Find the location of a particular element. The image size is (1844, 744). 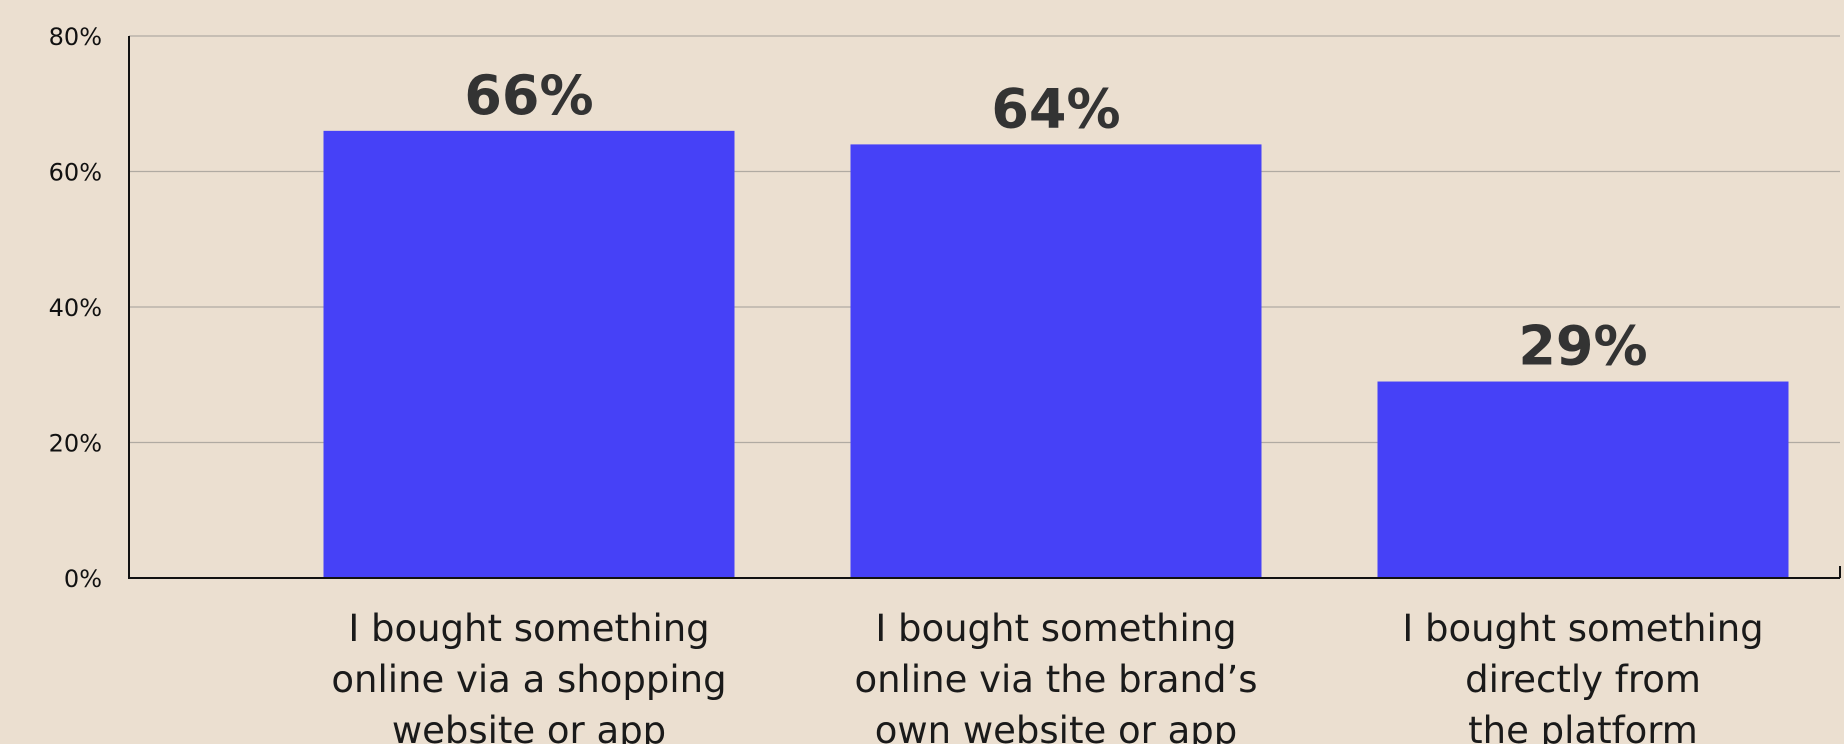

y-tick-label: 0% is located at coordinates (83, 579).